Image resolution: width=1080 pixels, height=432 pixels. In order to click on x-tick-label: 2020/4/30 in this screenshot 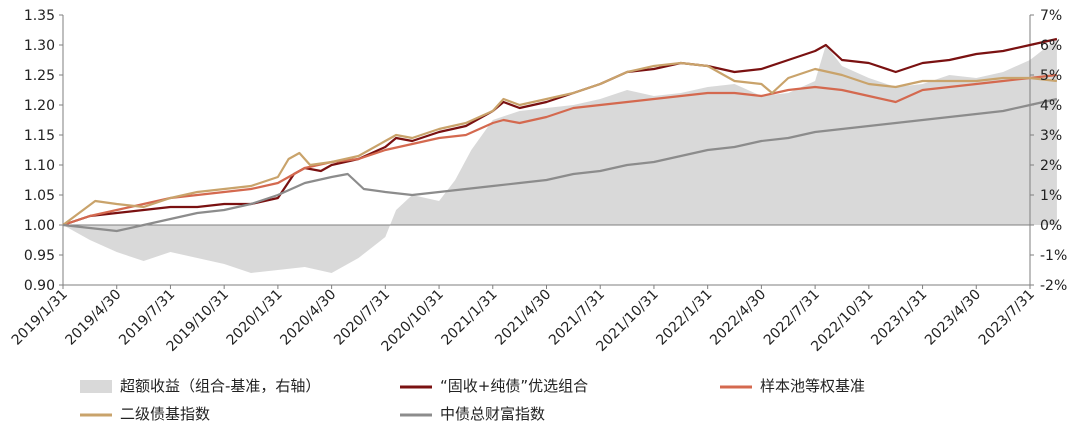, I will do `click(308, 318)`.